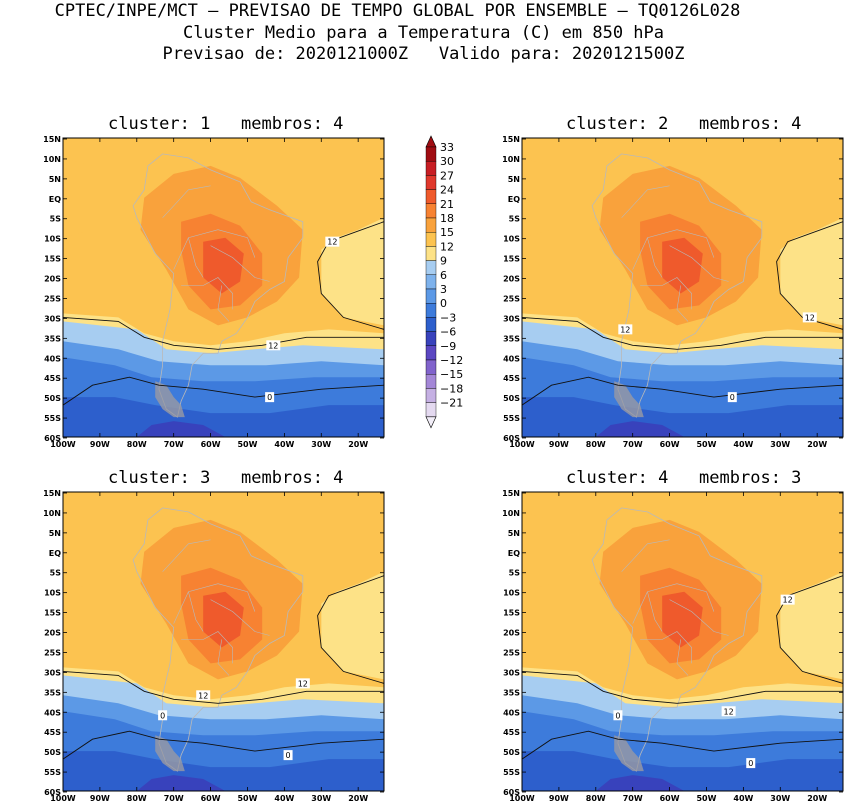 The width and height of the screenshot is (847, 803). What do you see at coordinates (682, 641) in the screenshot?
I see `temperature-field: 12 12 0 0` at bounding box center [682, 641].